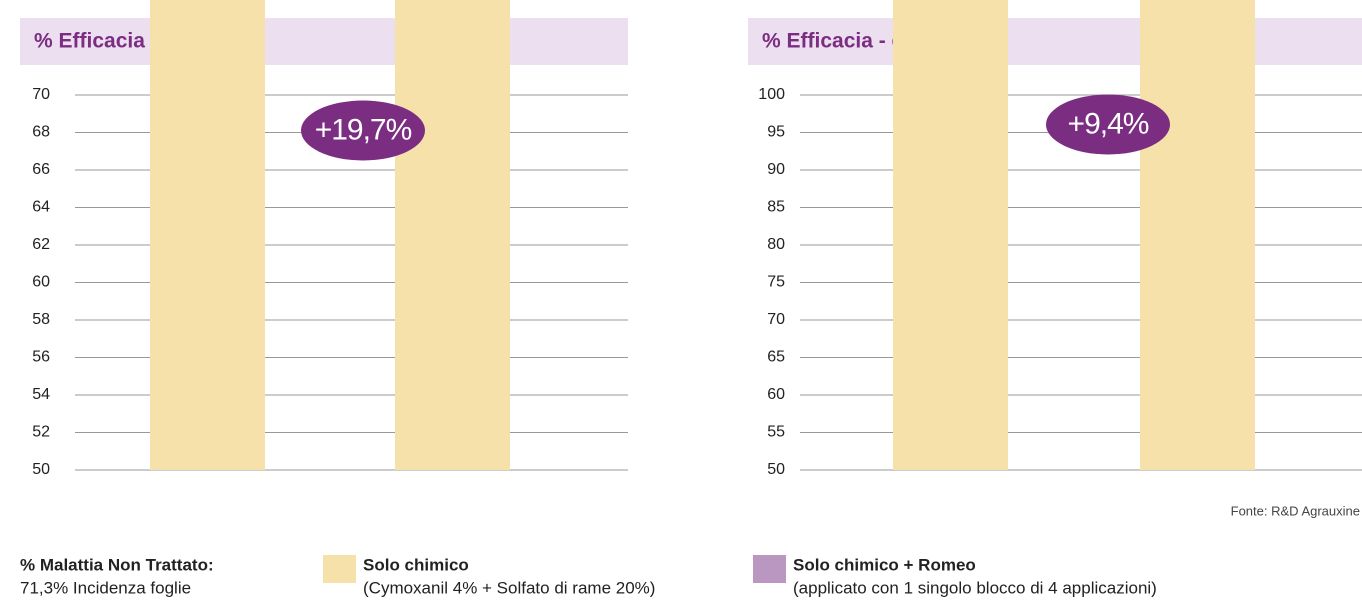 Image resolution: width=1362 pixels, height=604 pixels. What do you see at coordinates (776, 432) in the screenshot?
I see `y-tick-label: 55` at bounding box center [776, 432].